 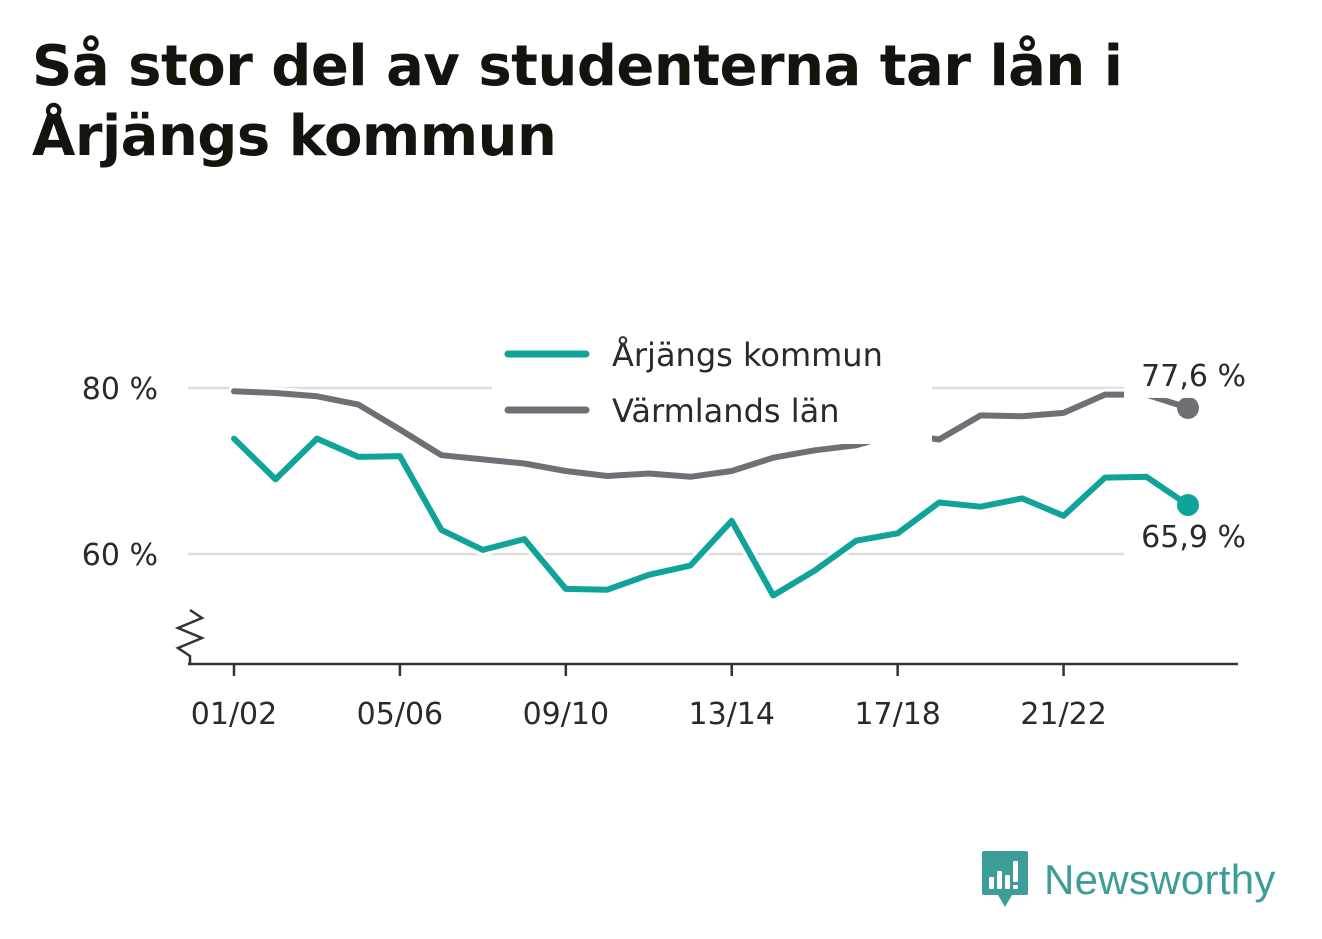 I want to click on legend-label: Värmlands län, so click(x=726, y=411).